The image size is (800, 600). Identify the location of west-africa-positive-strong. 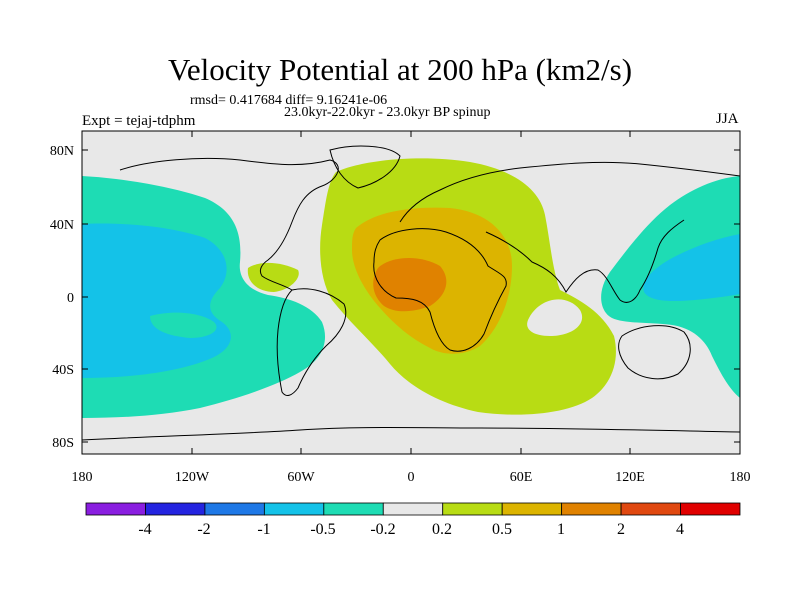
(410, 284).